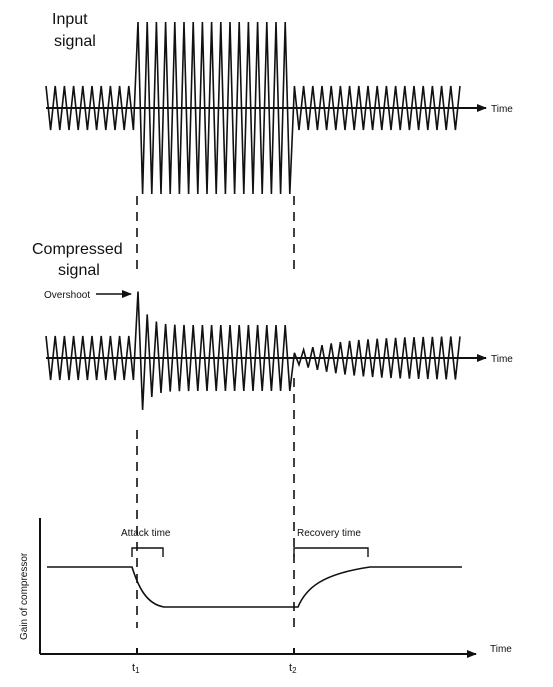 This screenshot has width=553, height=687. I want to click on gain-time-axis-label: Time, so click(501, 649).